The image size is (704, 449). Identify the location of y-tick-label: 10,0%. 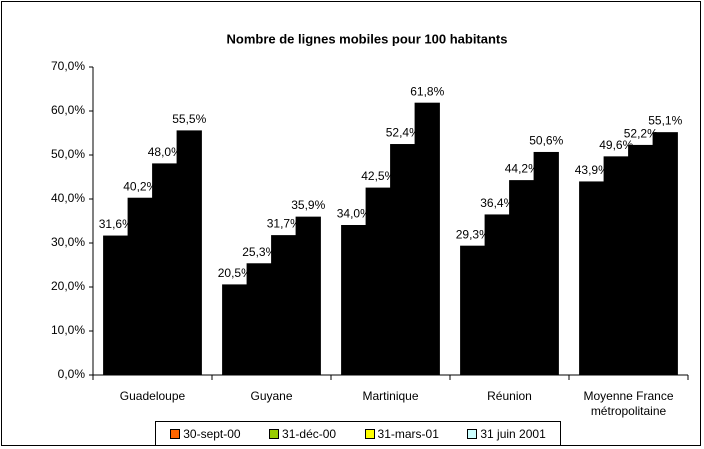
(68, 330).